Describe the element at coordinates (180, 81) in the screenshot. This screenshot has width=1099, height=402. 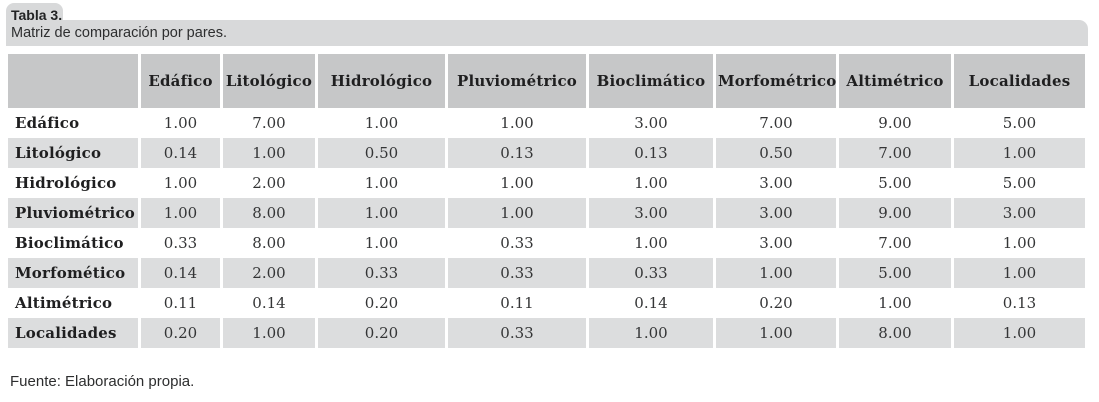
I see `column-header: Edáfico` at that location.